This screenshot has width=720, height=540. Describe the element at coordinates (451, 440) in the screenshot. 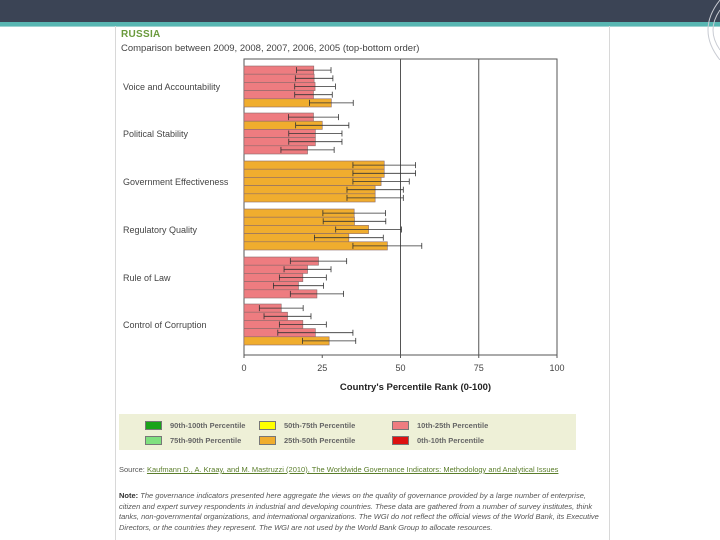

I see `legend-label: 0th-10th Percentile` at that location.